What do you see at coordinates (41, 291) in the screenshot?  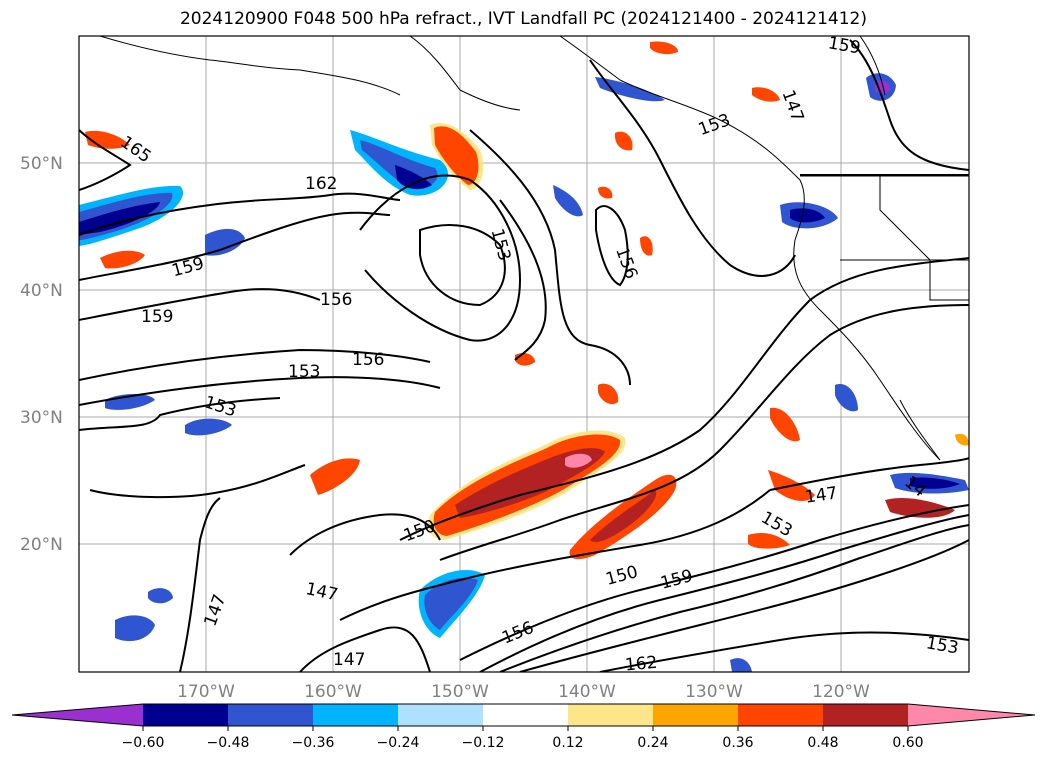 I see `lat-label: 40°N` at bounding box center [41, 291].